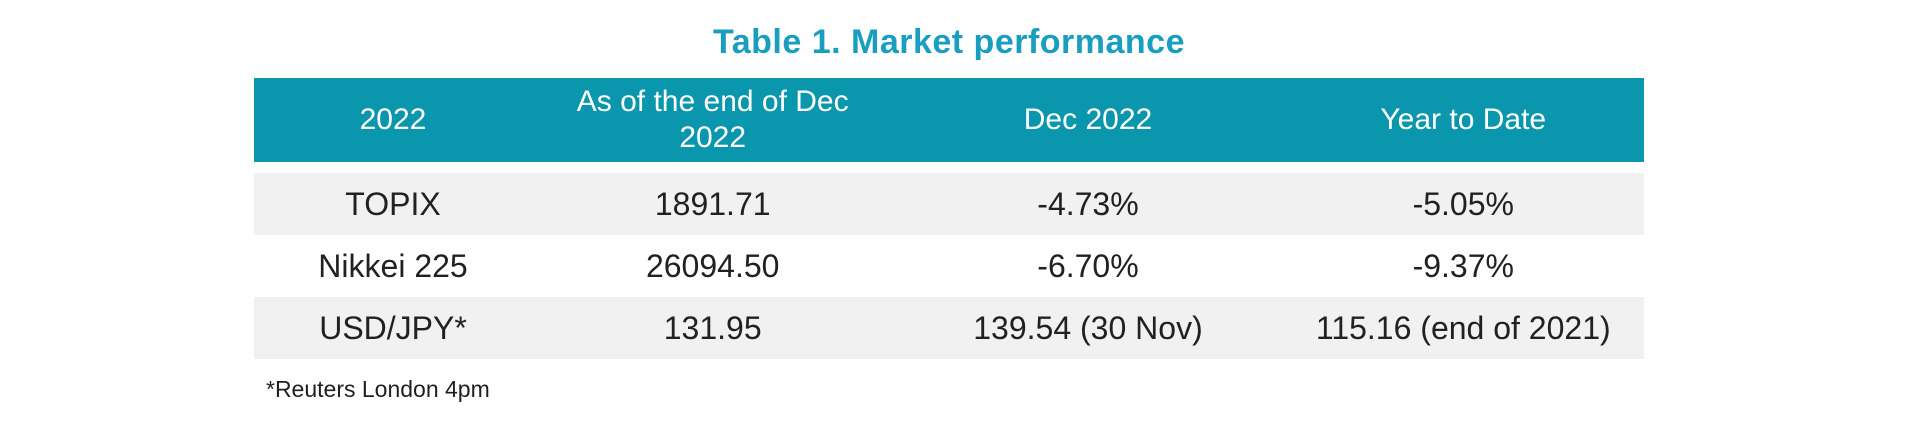  I want to click on cell-instrument: Nikkei 225, so click(393, 265).